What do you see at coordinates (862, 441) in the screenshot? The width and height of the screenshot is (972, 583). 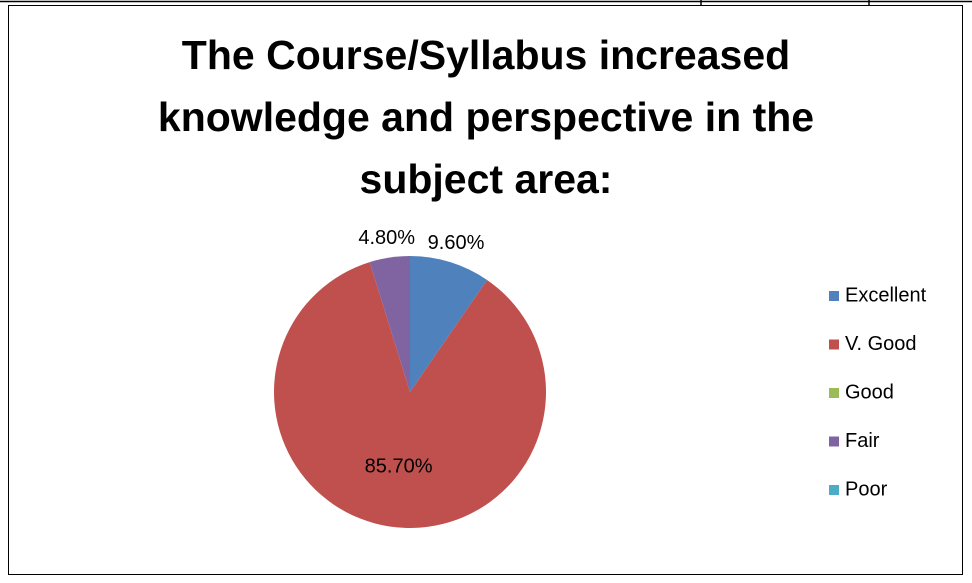 I see `legend-label: Fair` at bounding box center [862, 441].